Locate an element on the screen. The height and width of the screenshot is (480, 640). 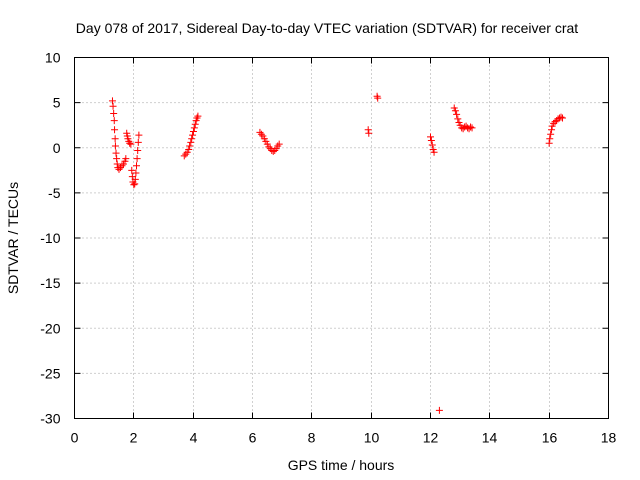
x-tick-label: 6 is located at coordinates (253, 438).